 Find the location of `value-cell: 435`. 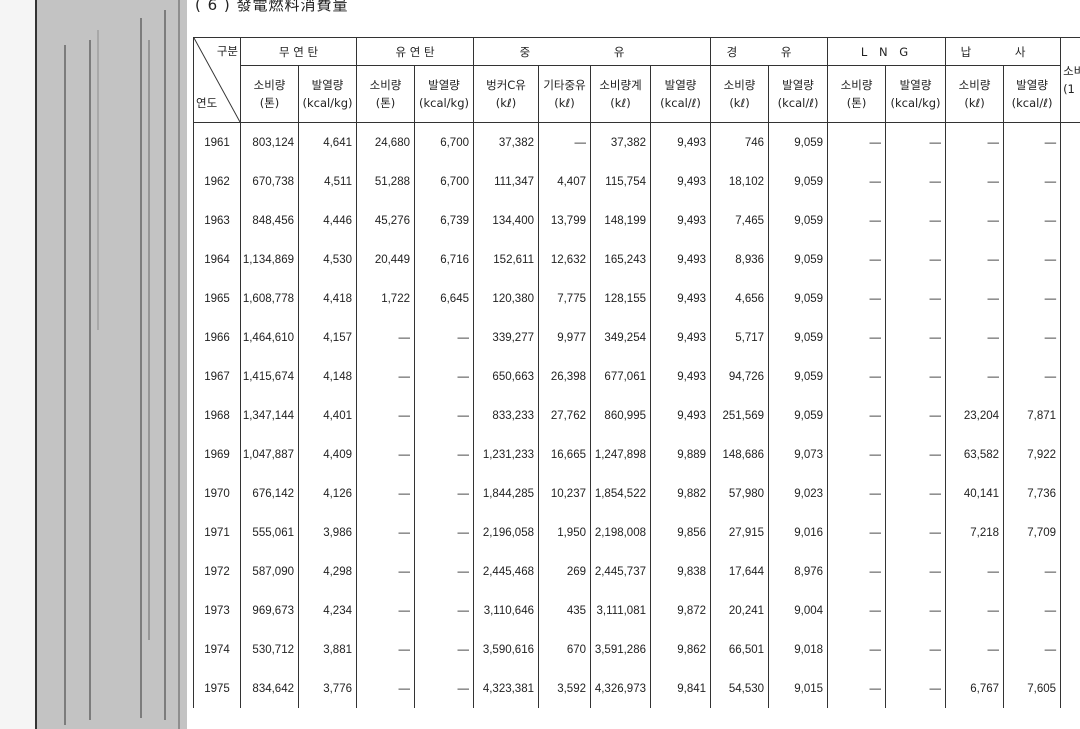

value-cell: 435 is located at coordinates (564, 610).